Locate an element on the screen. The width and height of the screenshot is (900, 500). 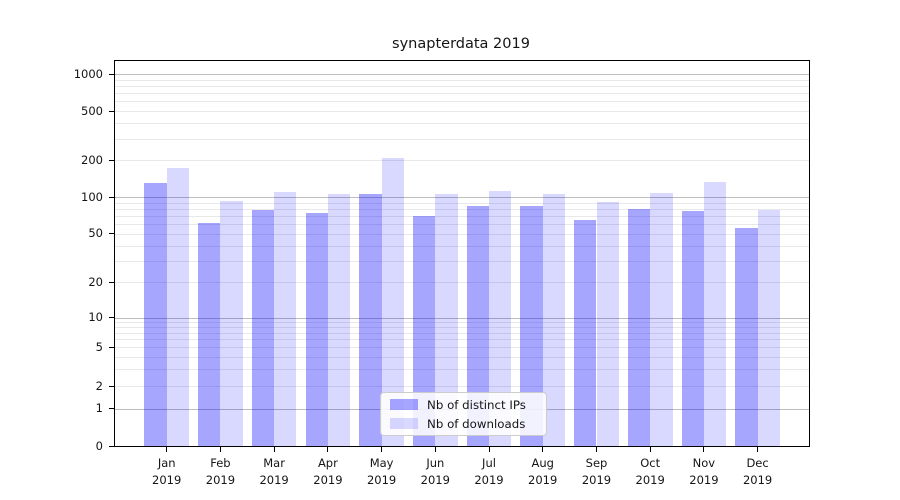
x-tick-label: May 2019 is located at coordinates (382, 471).